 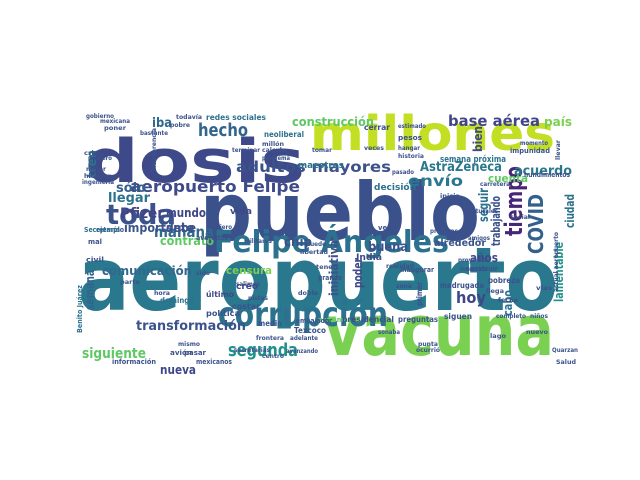 What do you see at coordinates (236, 117) in the screenshot?
I see `word-redes-sociales: redes sociales` at bounding box center [236, 117].